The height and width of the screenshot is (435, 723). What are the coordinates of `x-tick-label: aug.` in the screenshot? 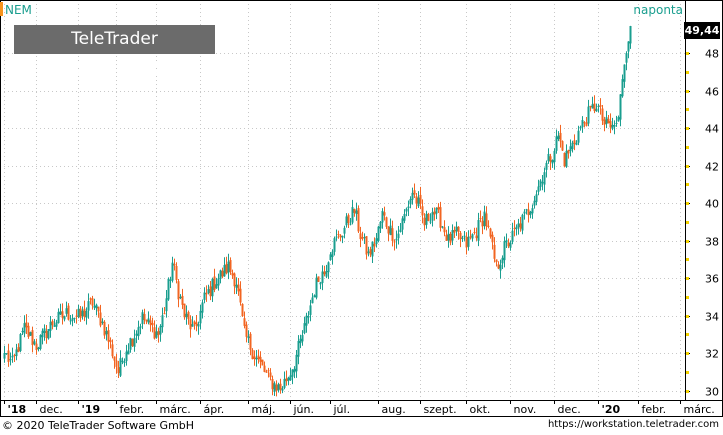 It's located at (394, 409).